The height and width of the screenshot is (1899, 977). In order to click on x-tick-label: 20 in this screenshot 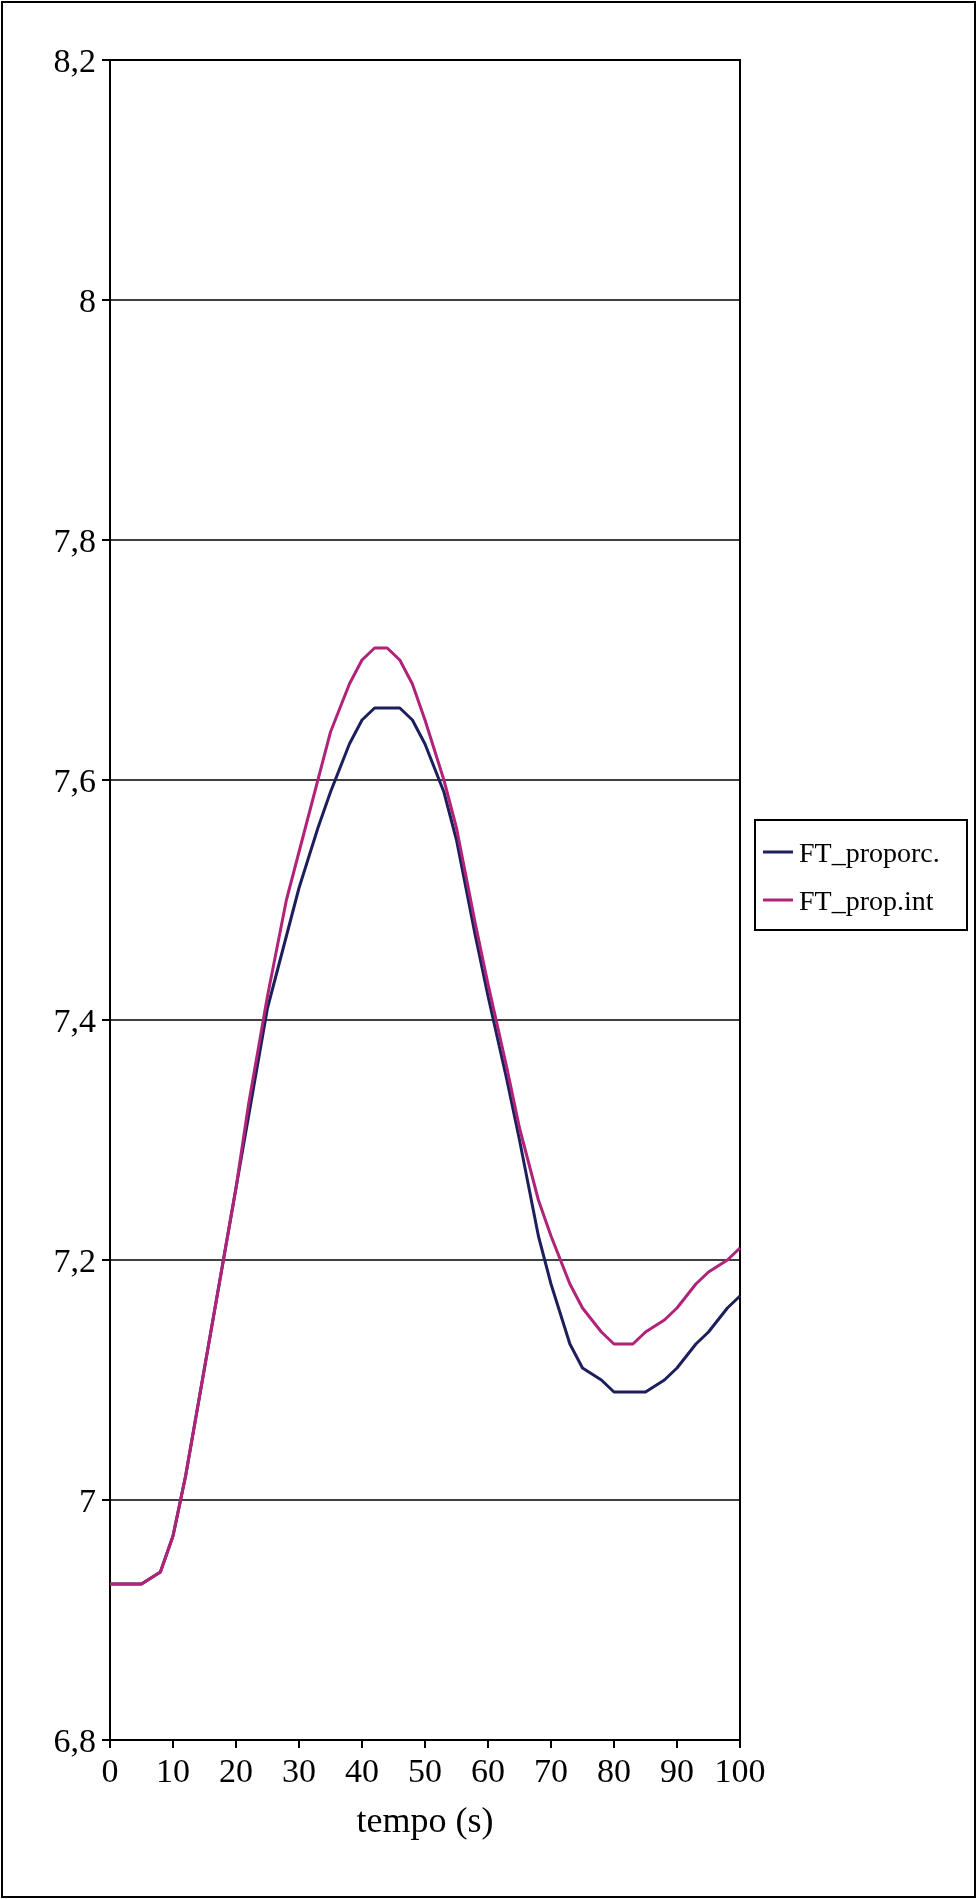, I will do `click(236, 1770)`.